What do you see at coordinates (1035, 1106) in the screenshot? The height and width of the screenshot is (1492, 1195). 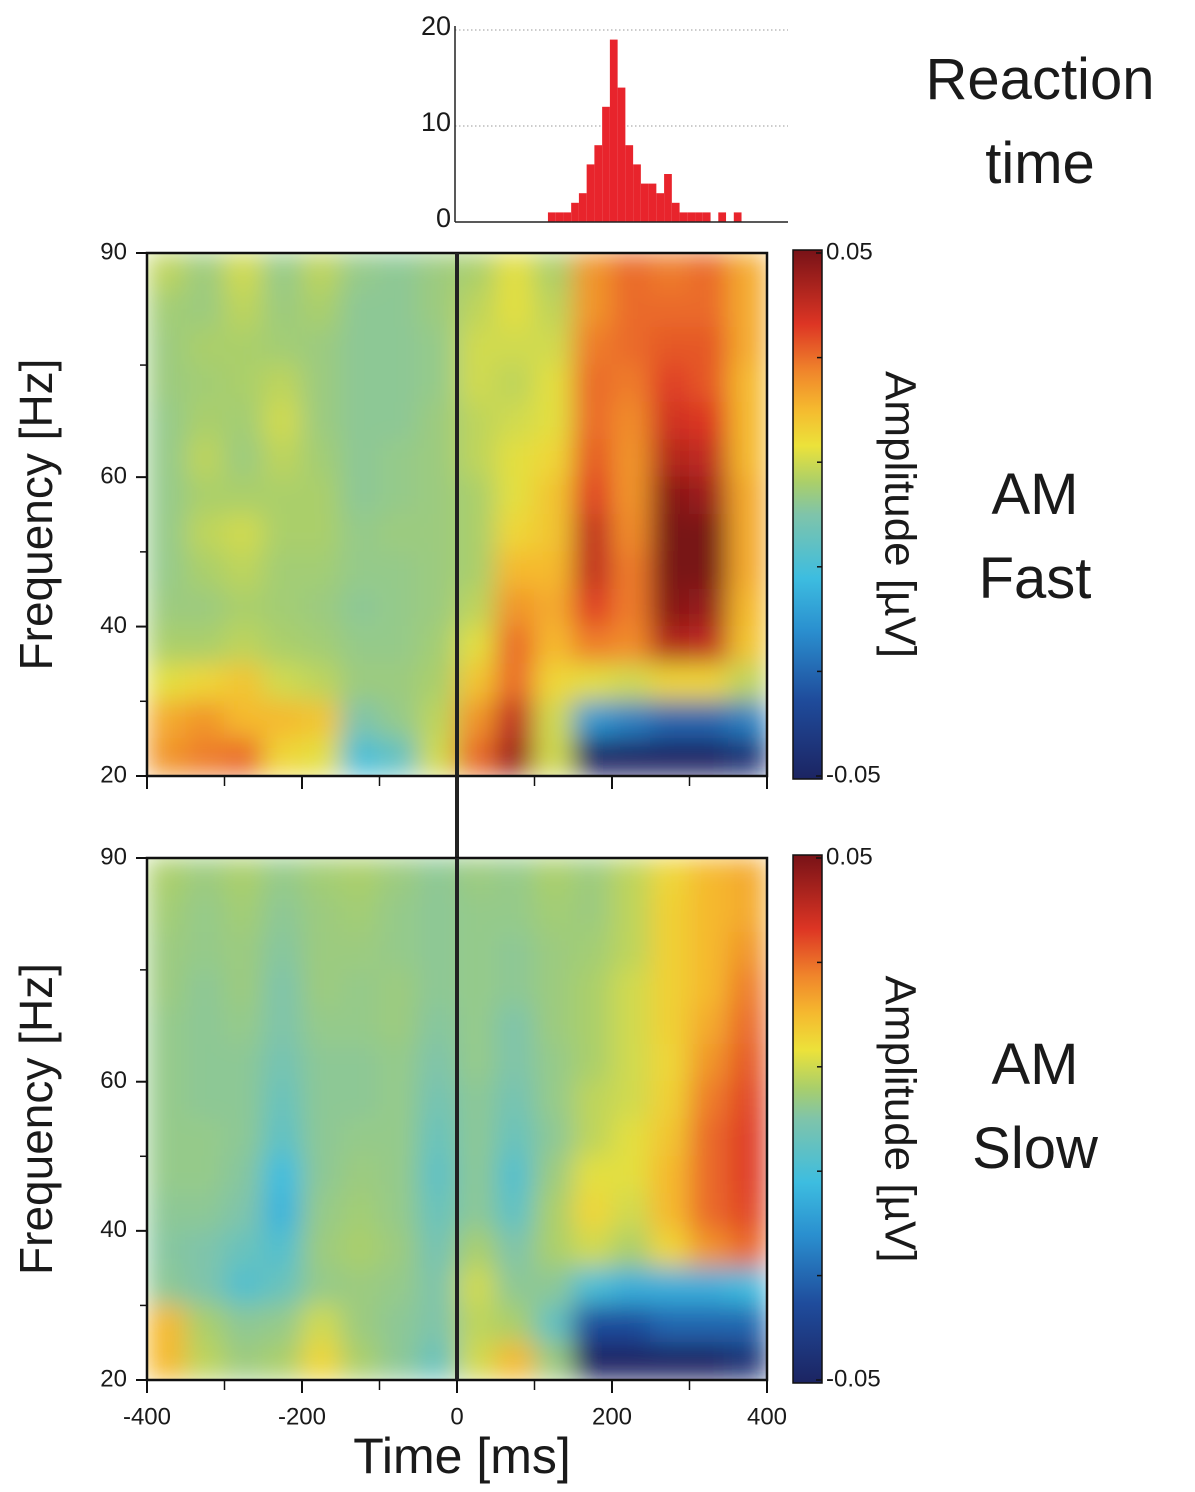 I see `panel-label: AM Slow` at bounding box center [1035, 1106].